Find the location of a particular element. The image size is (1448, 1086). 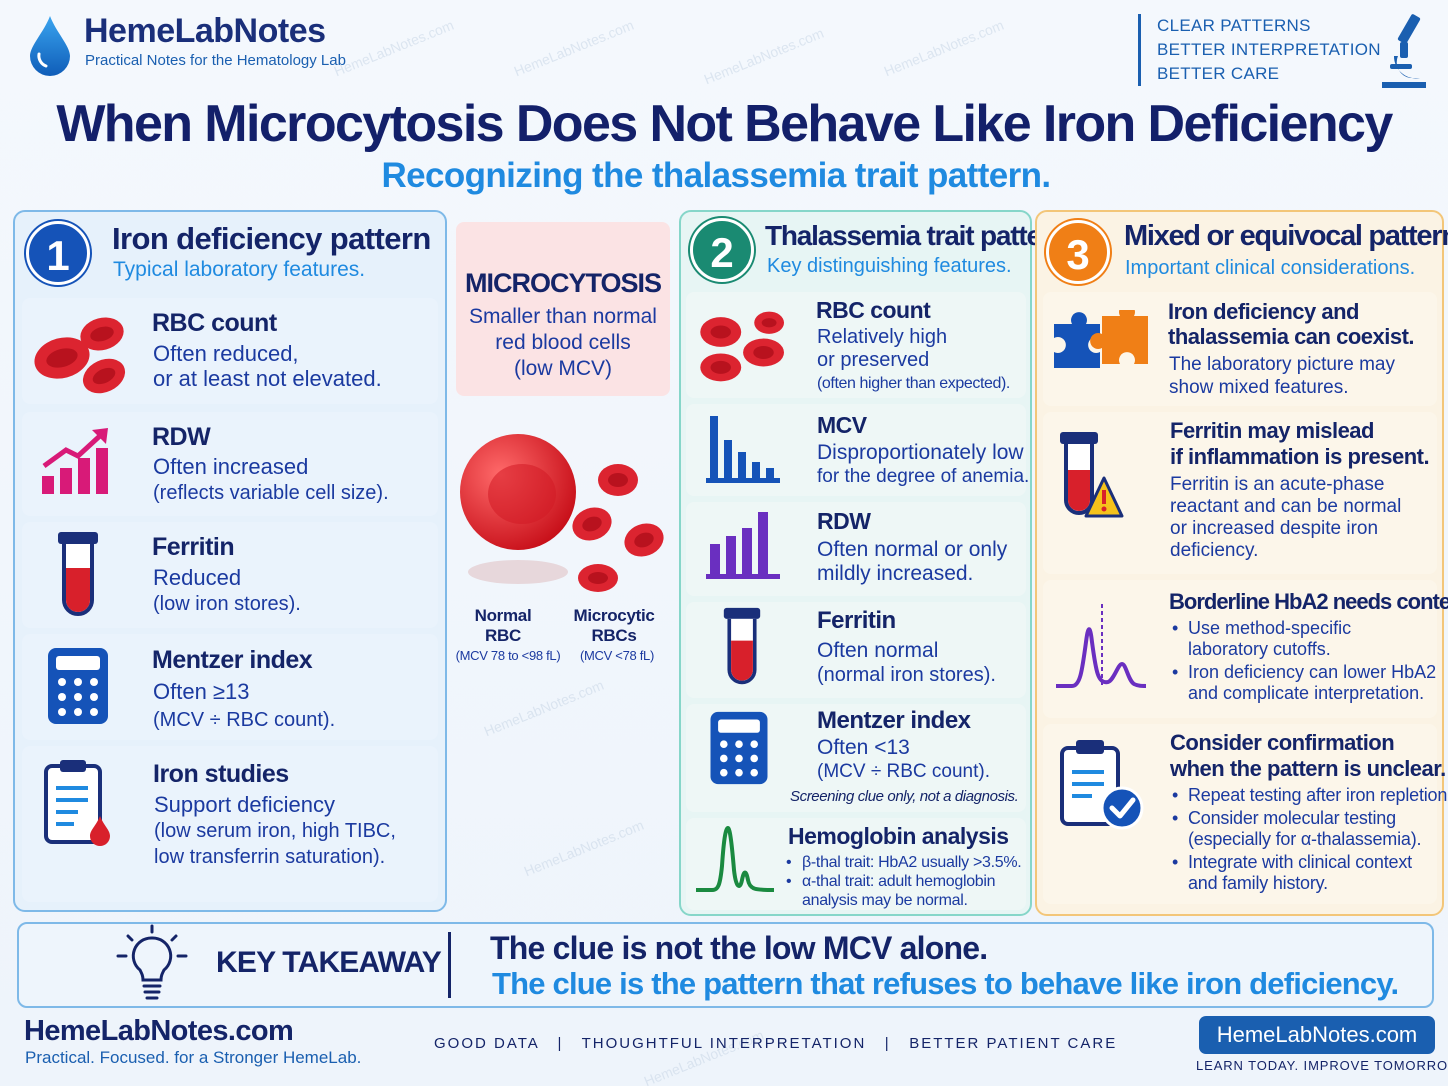

rising-bar-chart-icon is located at coordinates (75, 461).